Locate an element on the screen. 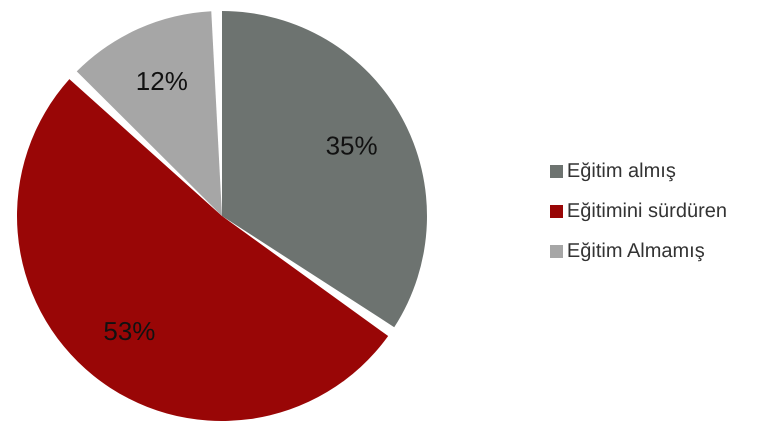  data-label: 53% is located at coordinates (129, 331).